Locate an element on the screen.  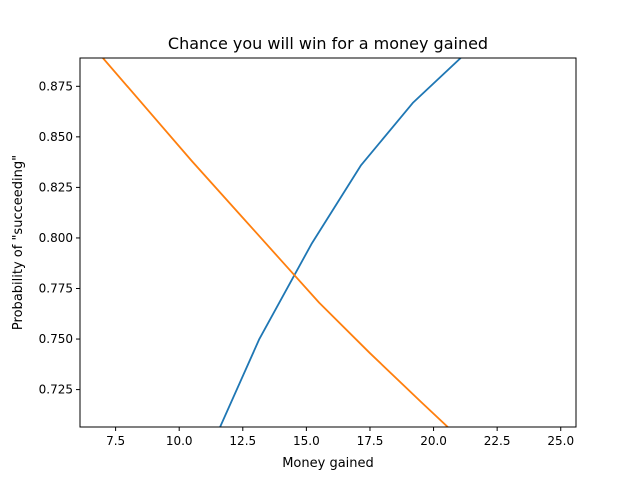
x-tick-label: 12.5 is located at coordinates (242, 441).